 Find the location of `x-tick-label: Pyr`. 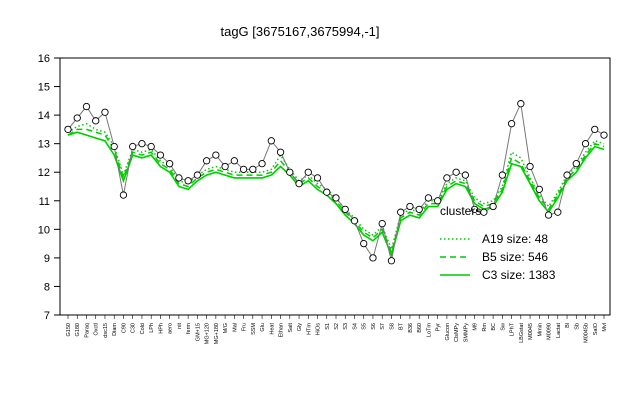

x-tick-label: Pyr is located at coordinates (439, 327).